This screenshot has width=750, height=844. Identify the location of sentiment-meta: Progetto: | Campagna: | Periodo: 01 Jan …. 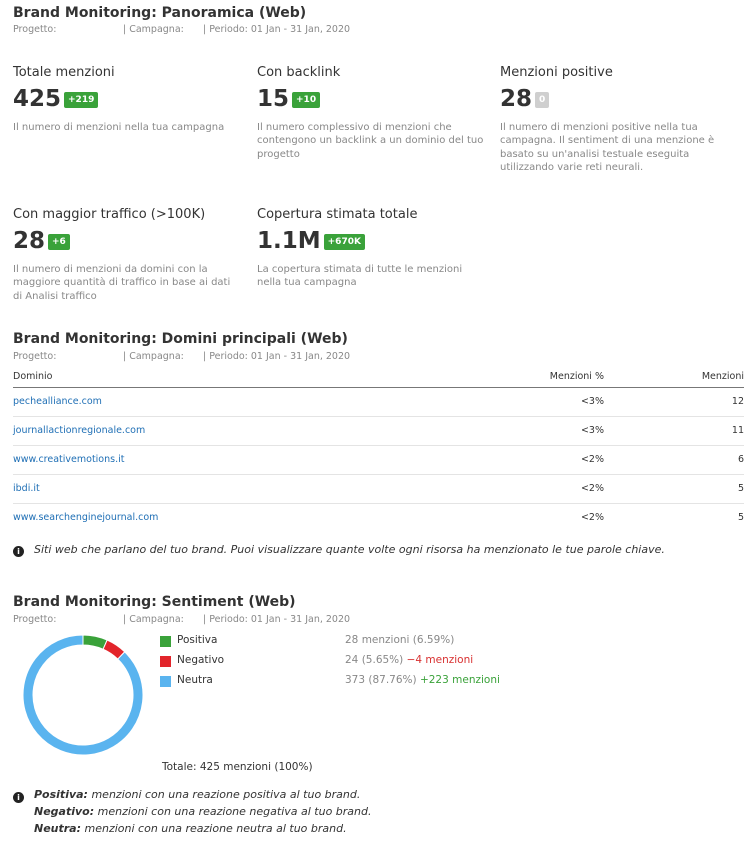
(213, 620).